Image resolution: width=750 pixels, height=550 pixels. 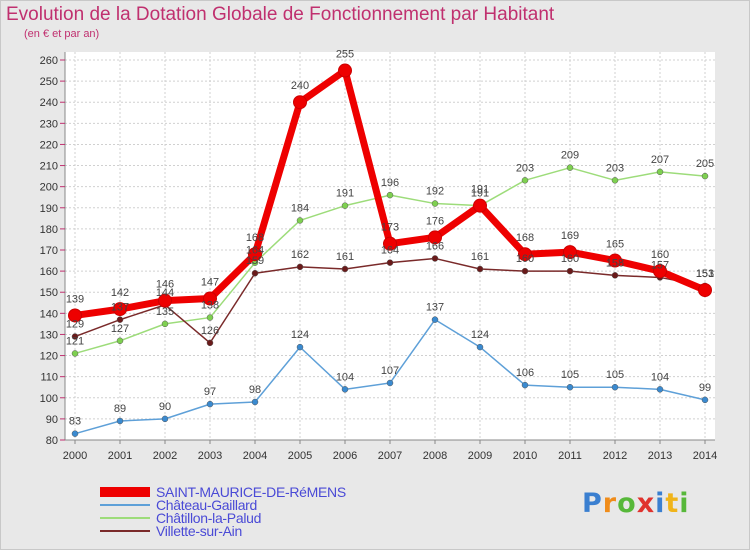 I want to click on data-label: 97, so click(x=210, y=392).